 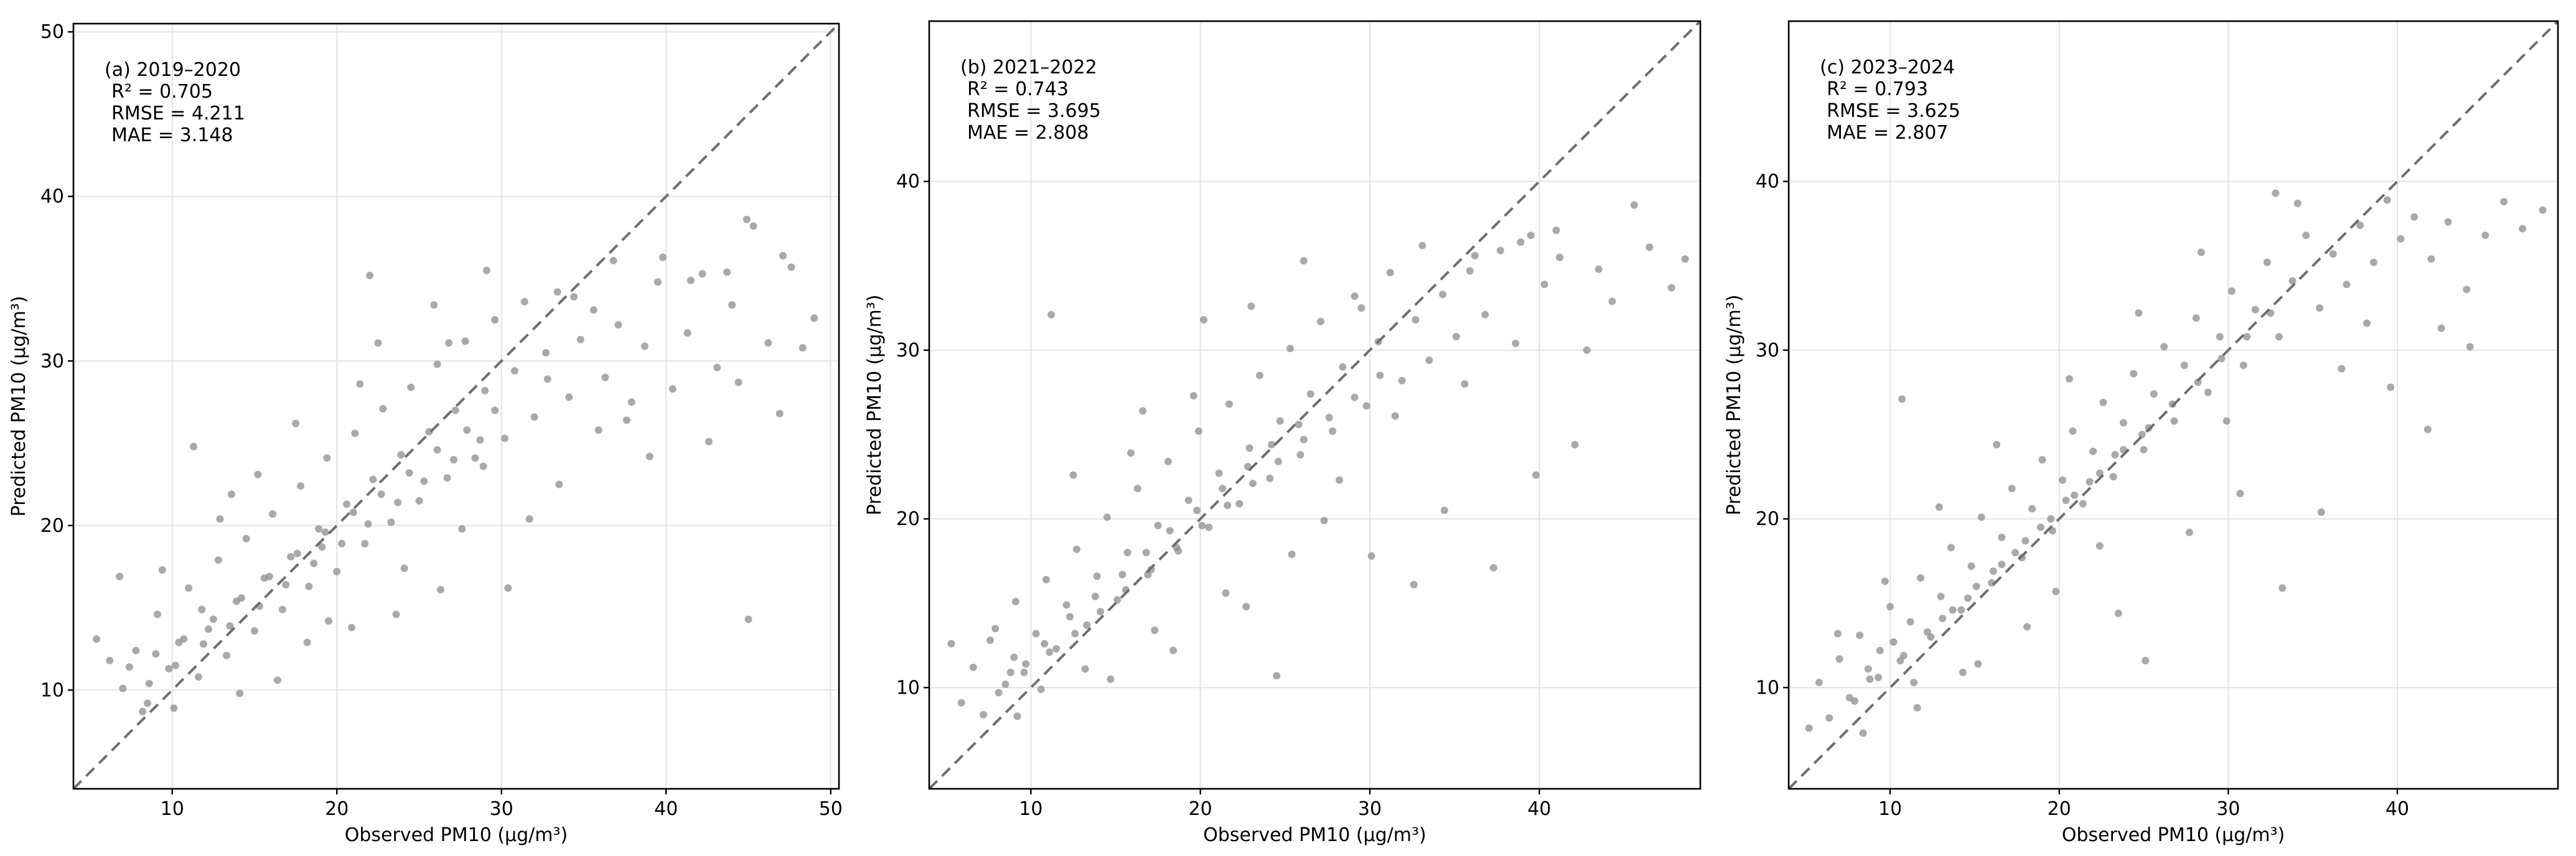 What do you see at coordinates (172, 135) in the screenshot?
I see `stats-annotation-line: MAE = 3.148` at bounding box center [172, 135].